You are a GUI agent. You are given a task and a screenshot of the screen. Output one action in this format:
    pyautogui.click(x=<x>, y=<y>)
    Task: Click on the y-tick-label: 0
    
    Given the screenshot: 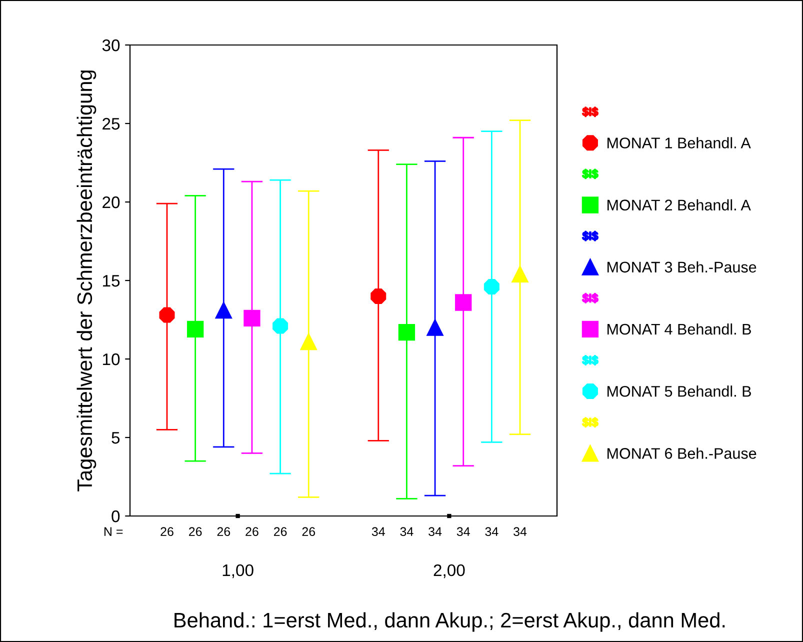 What is the action you would take?
    pyautogui.click(x=116, y=516)
    